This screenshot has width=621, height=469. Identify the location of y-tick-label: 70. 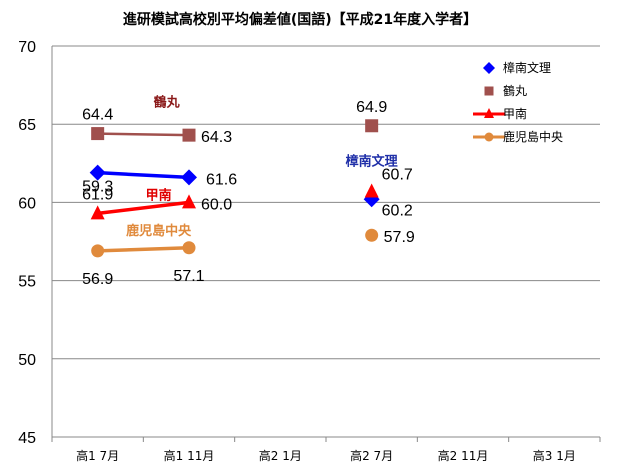
(27, 47).